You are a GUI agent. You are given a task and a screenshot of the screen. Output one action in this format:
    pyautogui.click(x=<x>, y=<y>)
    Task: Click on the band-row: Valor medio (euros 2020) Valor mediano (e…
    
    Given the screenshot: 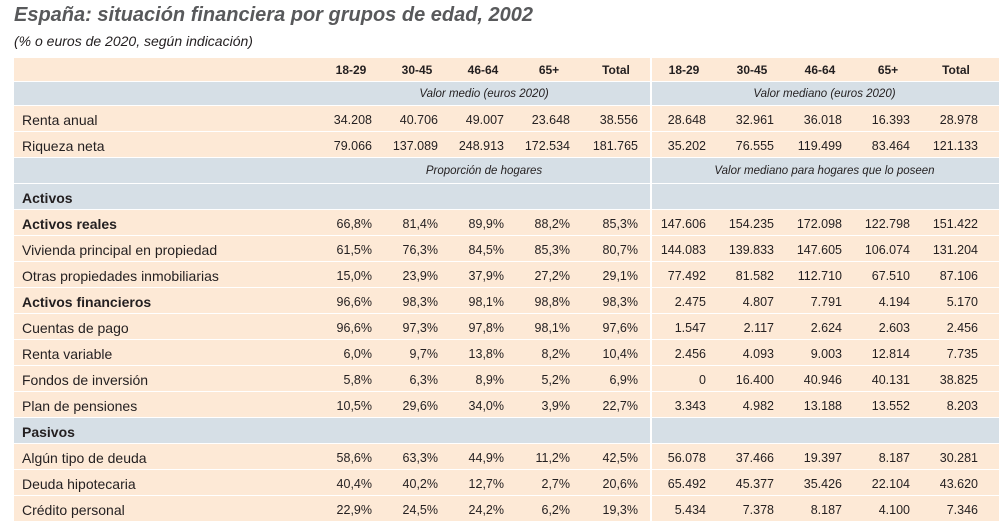 What is the action you would take?
    pyautogui.click(x=506, y=94)
    